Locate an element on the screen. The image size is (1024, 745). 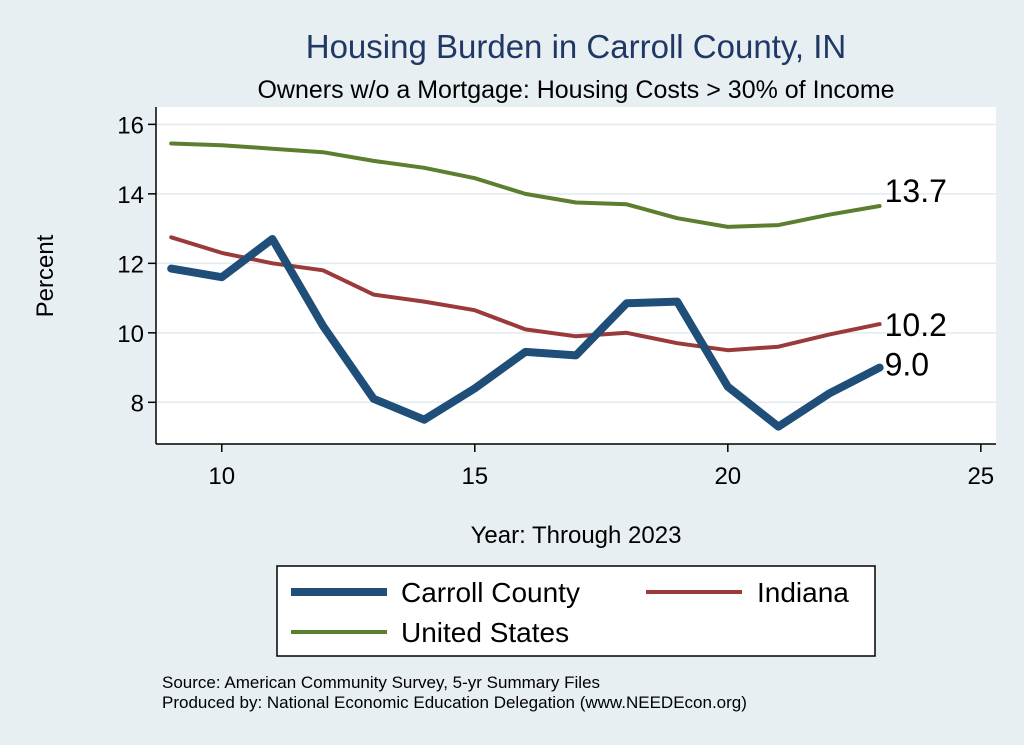
chart-title: Housing Burden in Carroll County, IN is located at coordinates (576, 46).